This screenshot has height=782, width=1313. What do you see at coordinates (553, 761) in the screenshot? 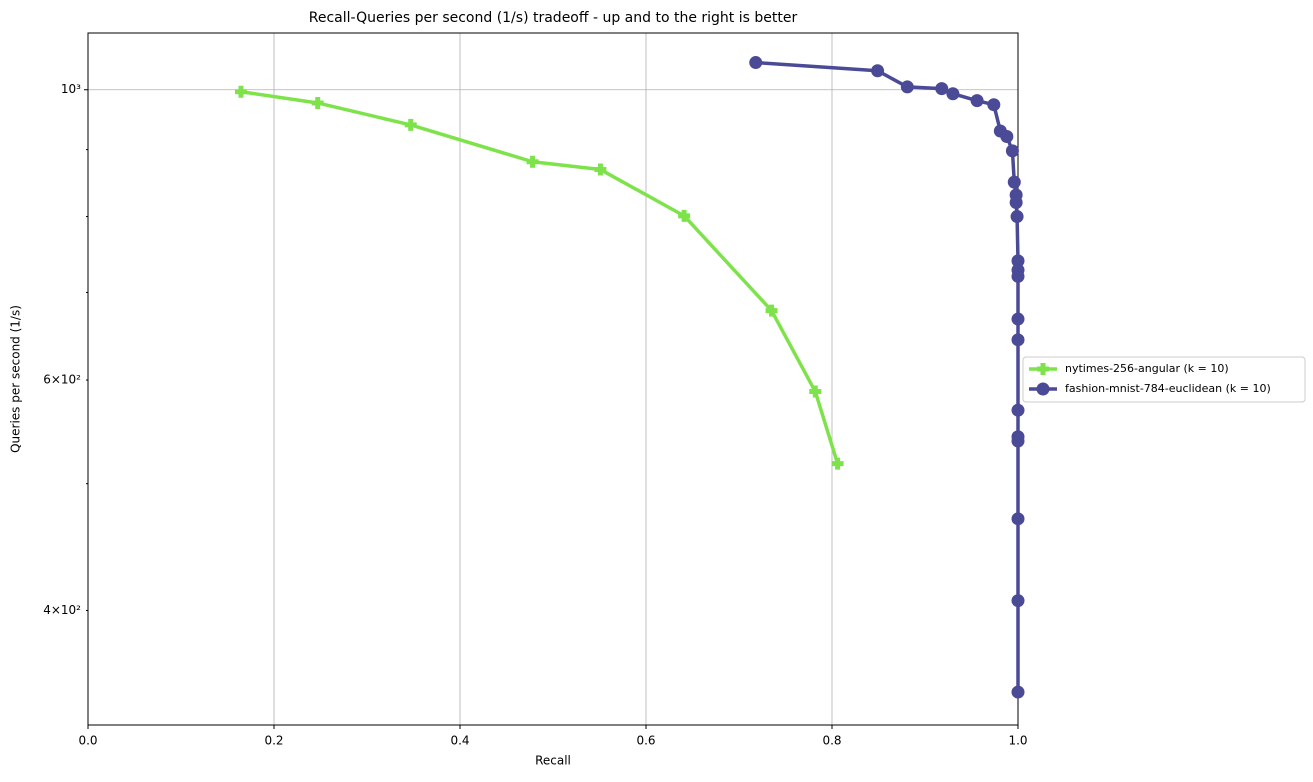
I see `x-axis-label: Recall` at bounding box center [553, 761].